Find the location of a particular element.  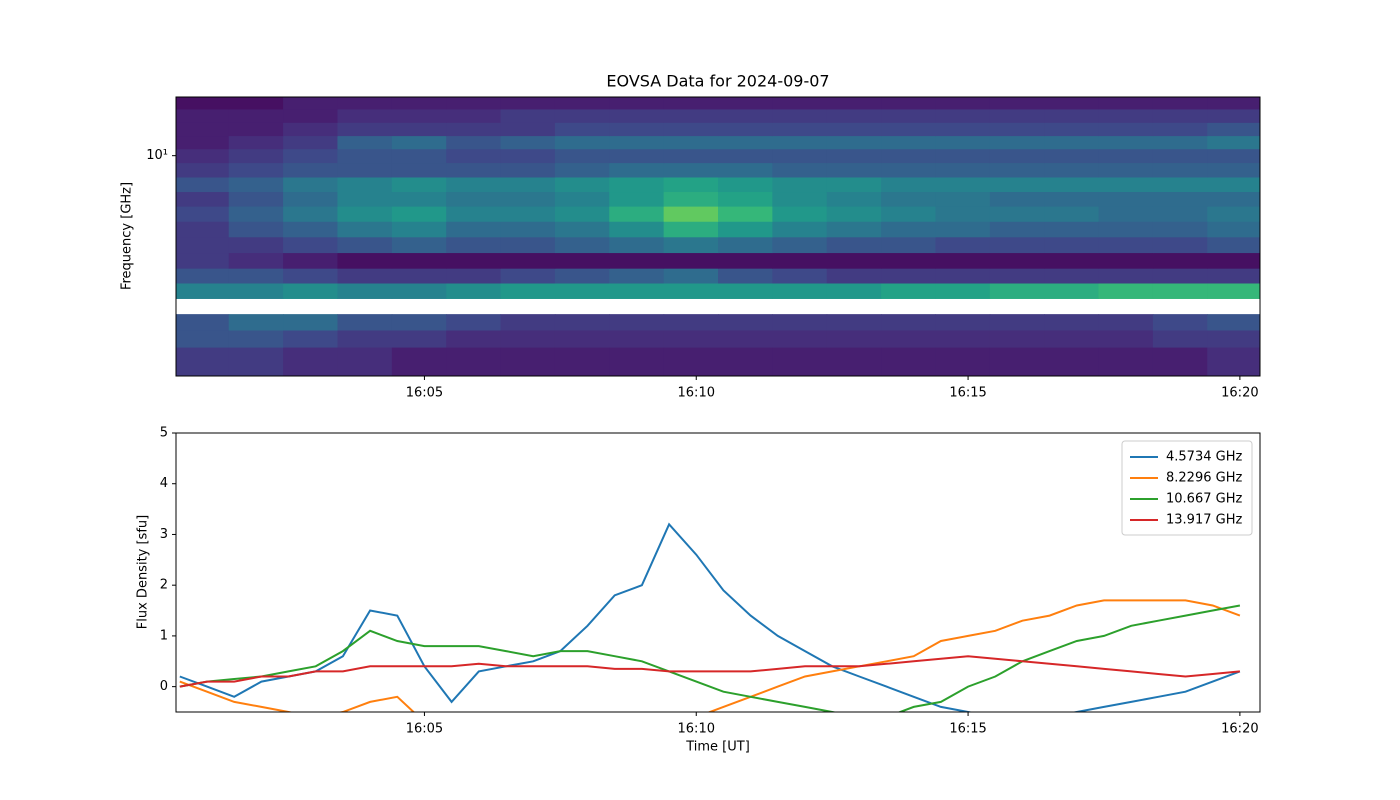

y-tick-label: 4 is located at coordinates (164, 483).